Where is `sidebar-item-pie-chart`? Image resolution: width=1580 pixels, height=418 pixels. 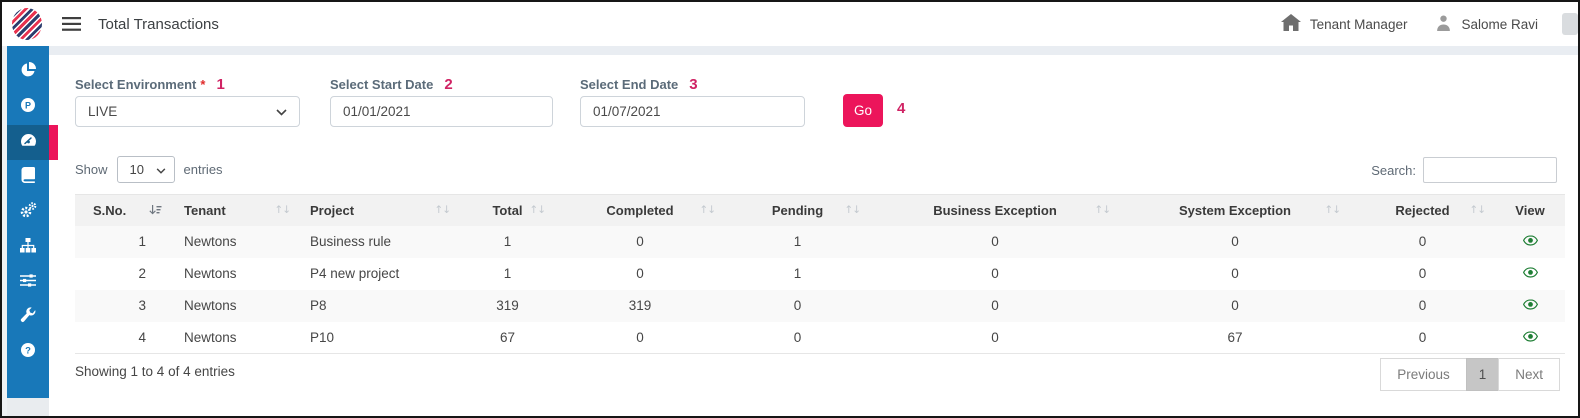
sidebar-item-pie-chart is located at coordinates (28, 72).